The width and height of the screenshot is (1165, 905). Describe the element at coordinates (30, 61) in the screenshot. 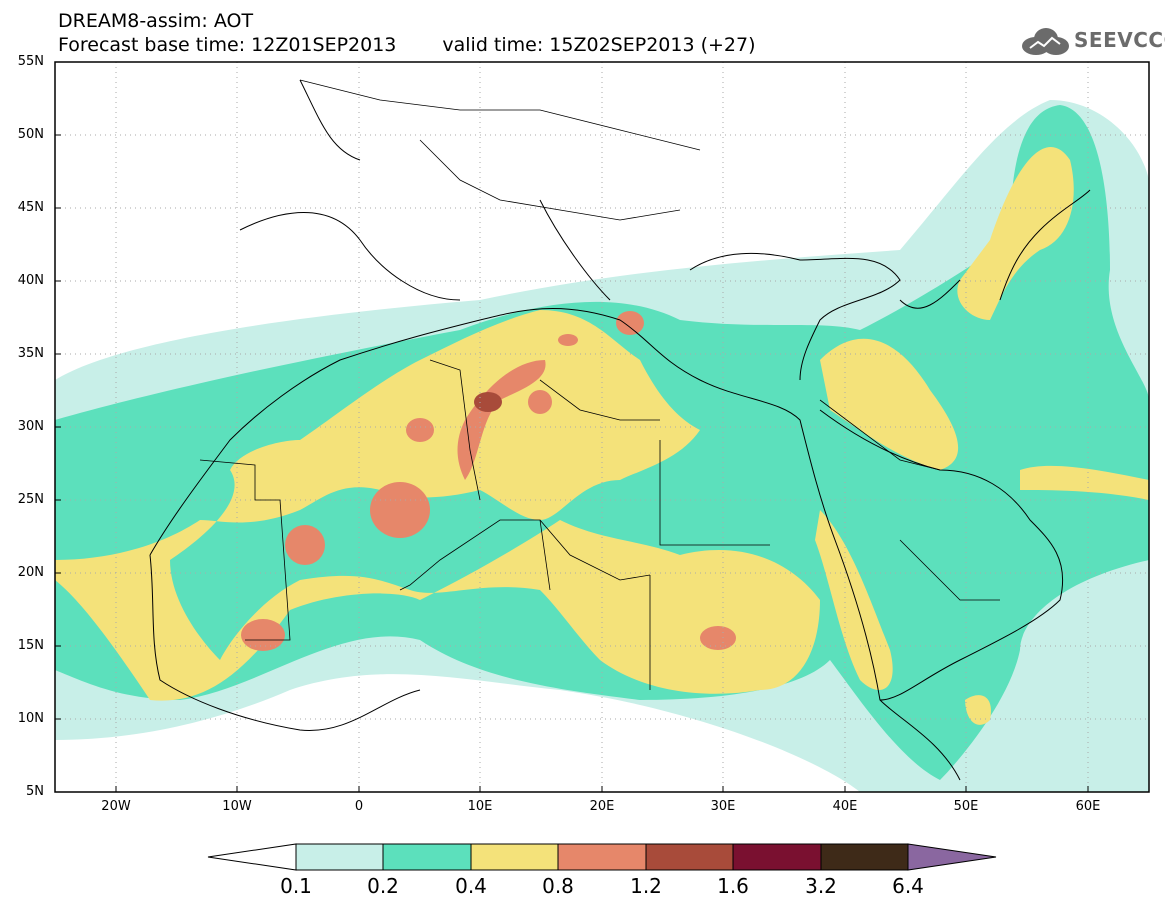

I see `lat-label: 55N` at that location.